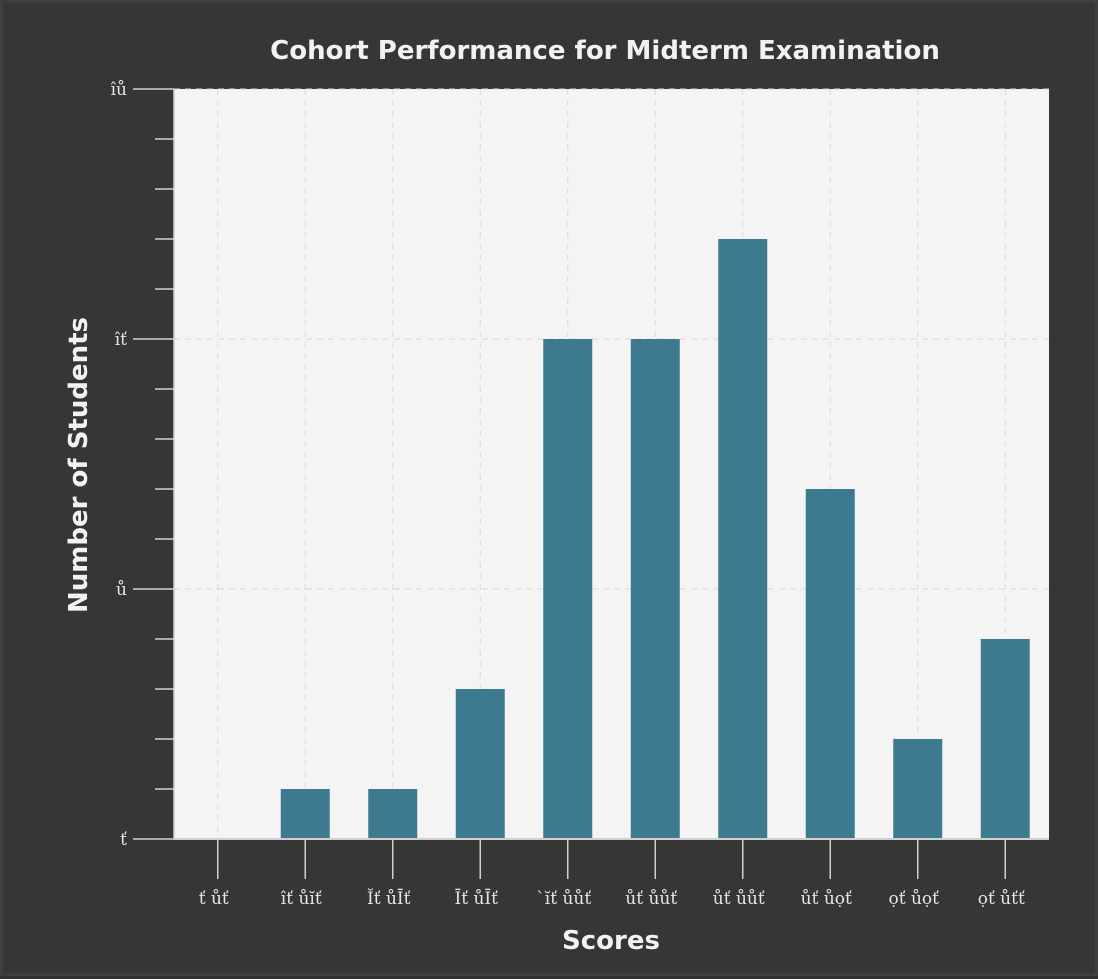 The width and height of the screenshot is (1098, 979). What do you see at coordinates (121, 340) in the screenshot?
I see `y-tick-label-2: îť` at bounding box center [121, 340].